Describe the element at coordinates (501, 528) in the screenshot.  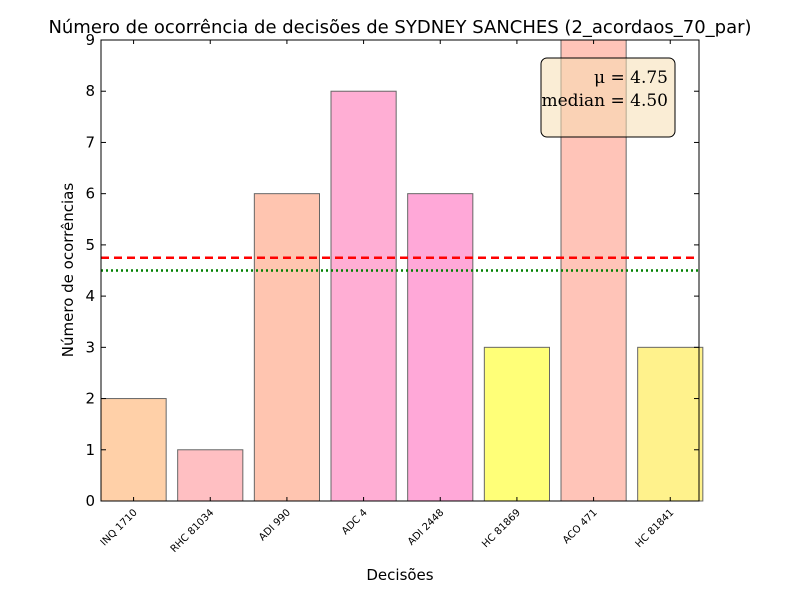
I see `x-tick-label: HC 81869` at that location.